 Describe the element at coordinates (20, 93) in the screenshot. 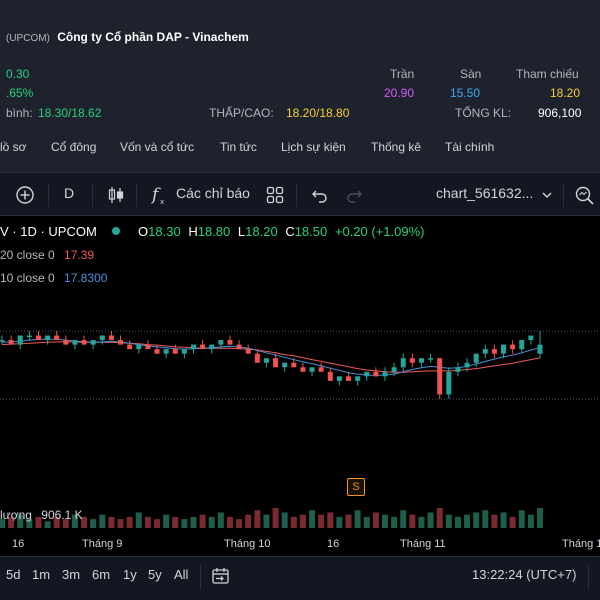

I see `price-change-pct: .65%` at that location.